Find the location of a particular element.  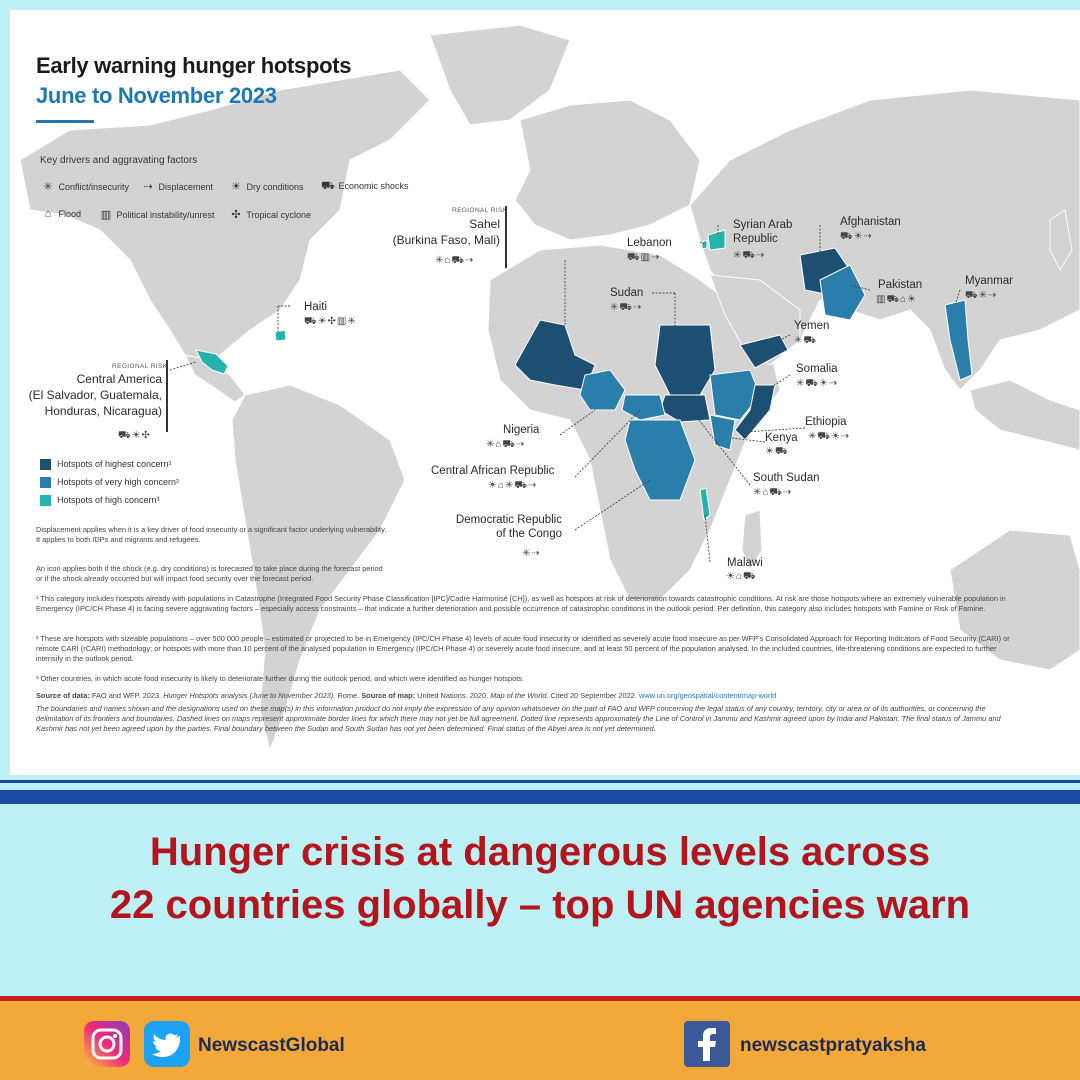

label-afghanistan: Afghanistan is located at coordinates (870, 222).